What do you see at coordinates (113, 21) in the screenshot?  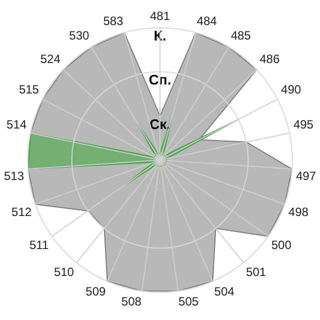 I see `spoke-label: 583` at bounding box center [113, 21].